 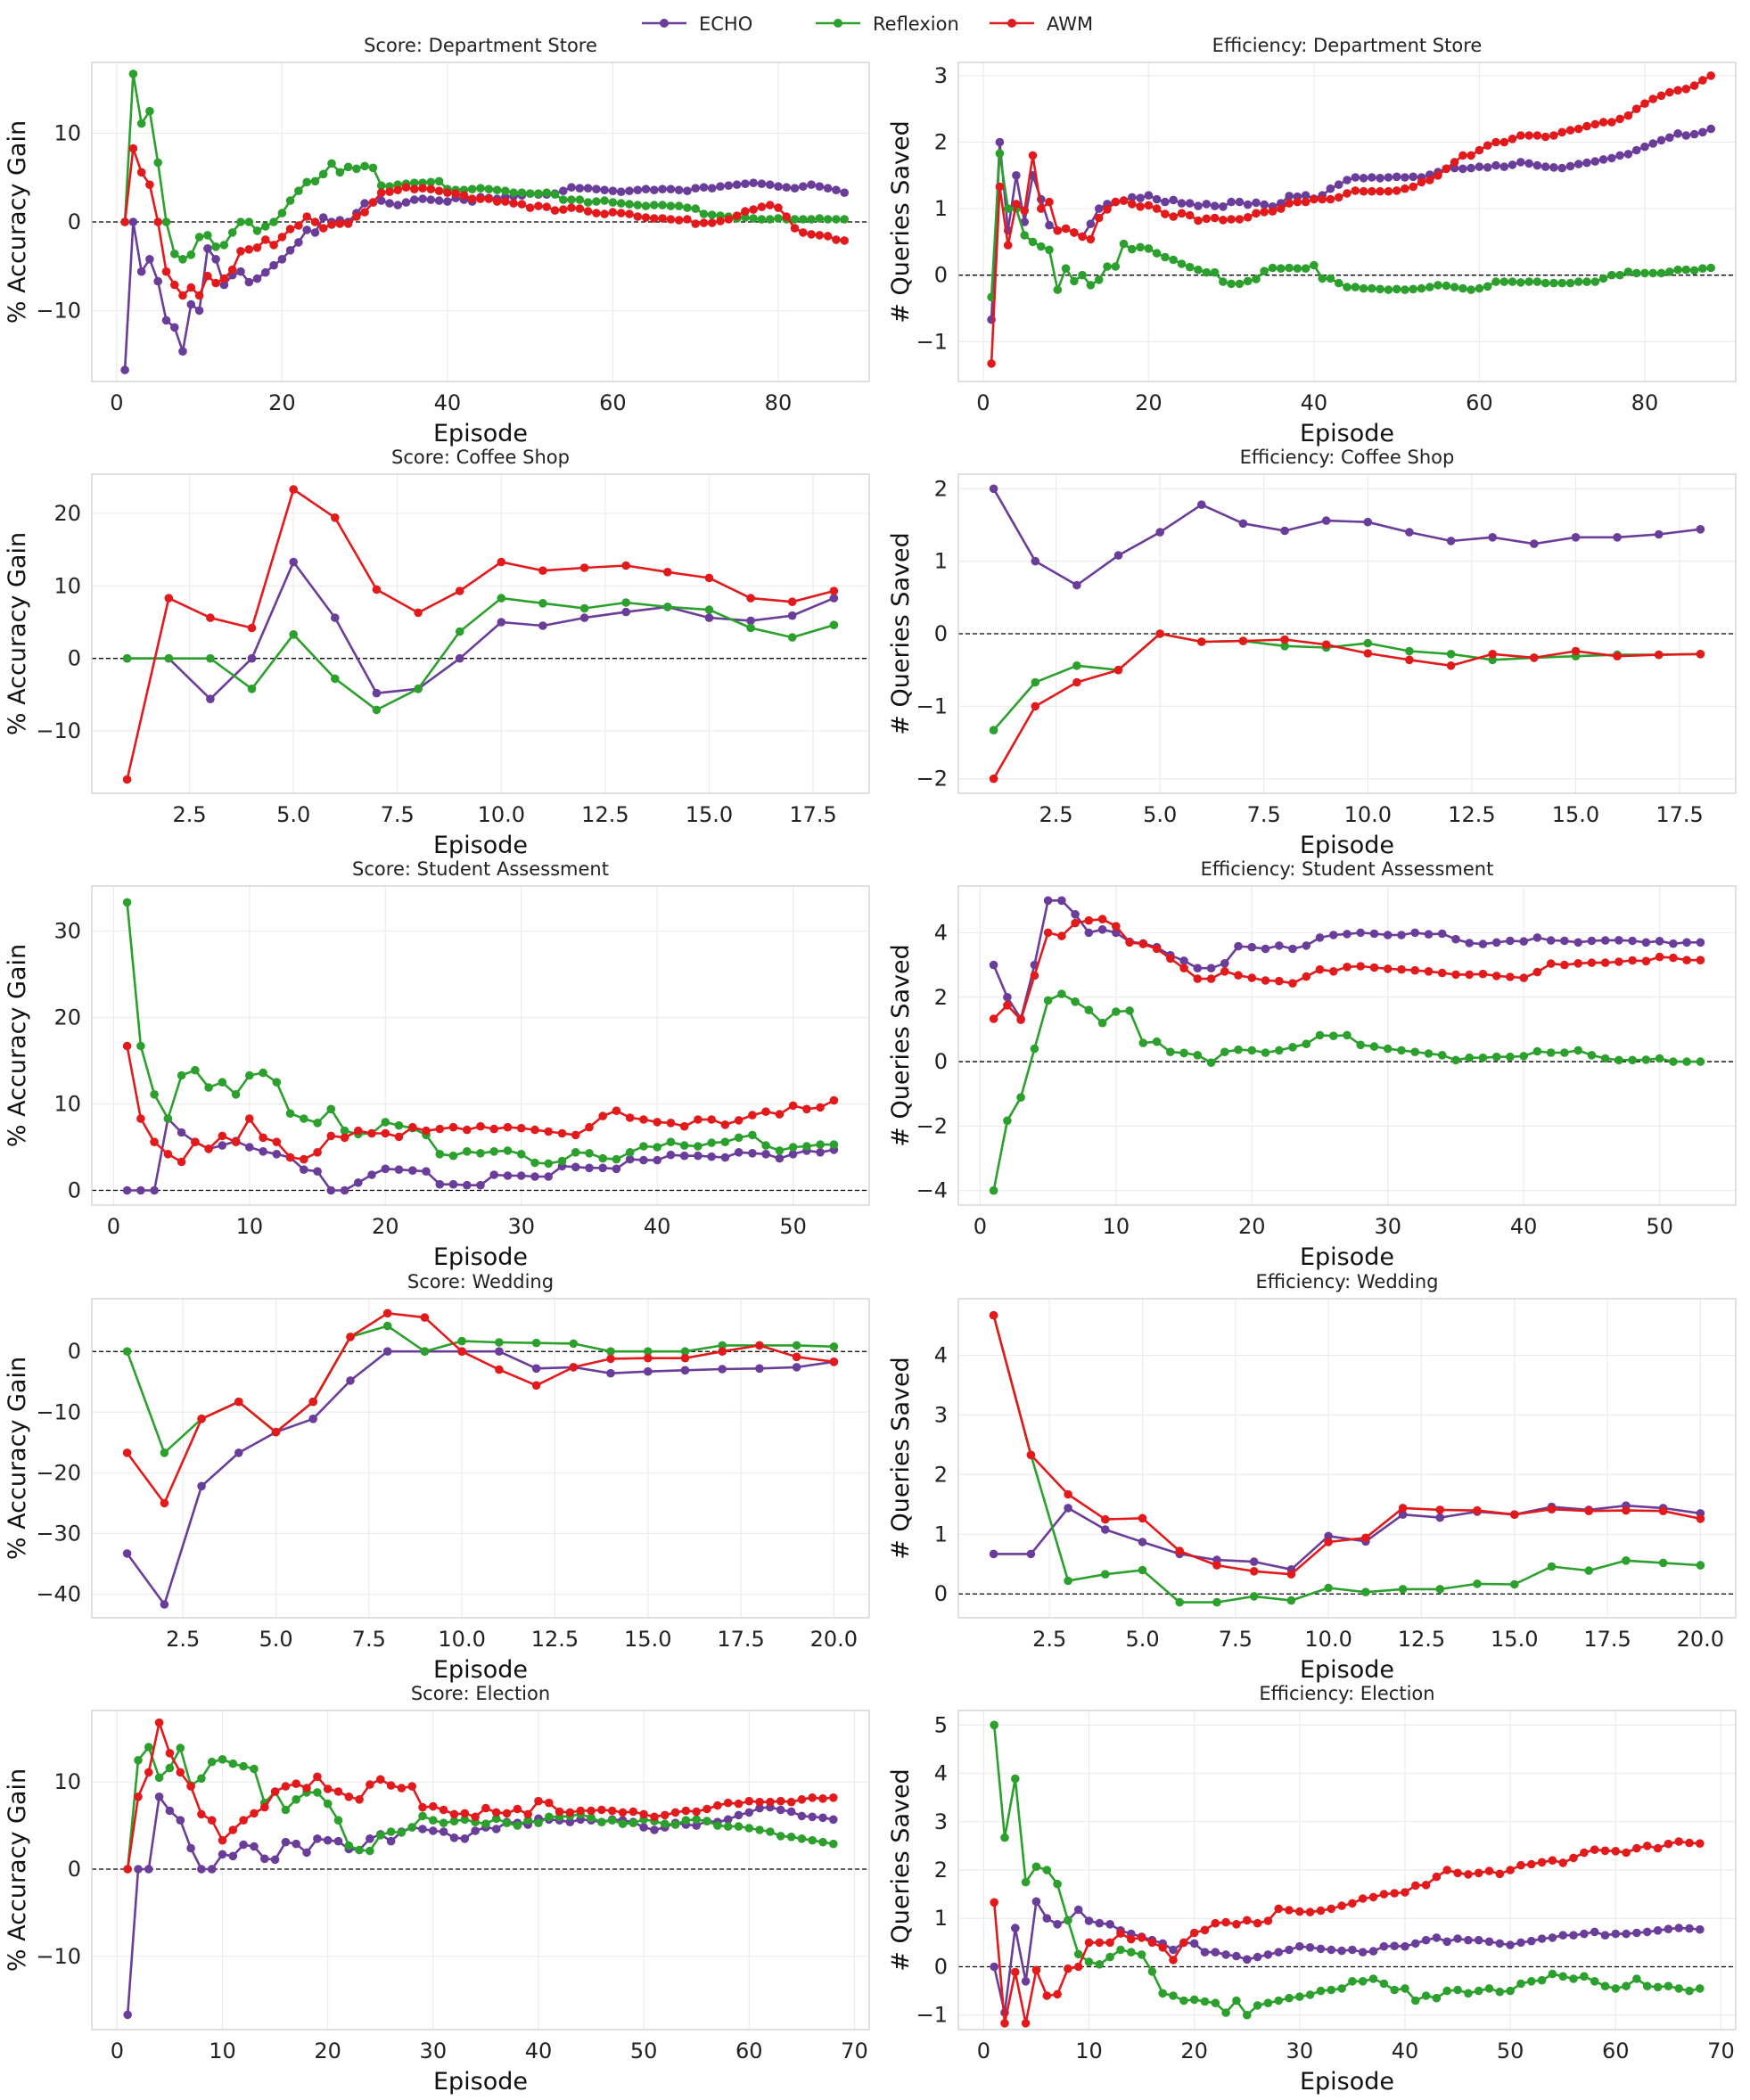 What do you see at coordinates (1149, 402) in the screenshot?
I see `x-tick-label: 20` at bounding box center [1149, 402].